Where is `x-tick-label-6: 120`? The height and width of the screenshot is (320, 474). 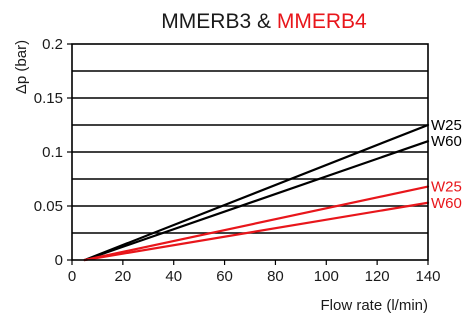
x-tick-label-6: 120 is located at coordinates (377, 276).